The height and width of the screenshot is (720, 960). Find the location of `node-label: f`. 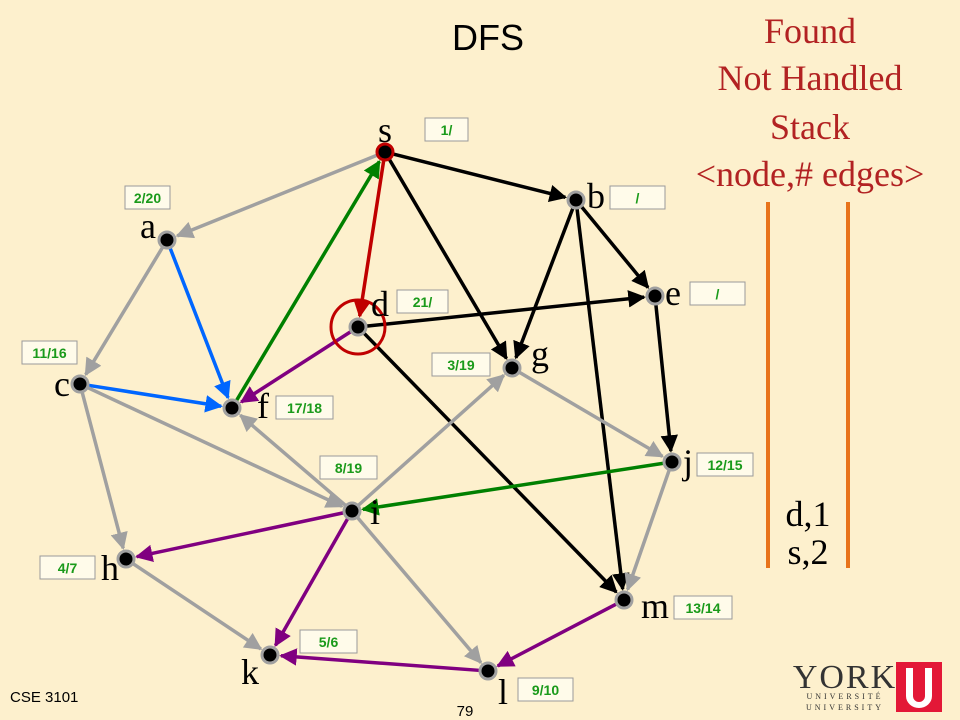

node-label: f is located at coordinates (263, 406).